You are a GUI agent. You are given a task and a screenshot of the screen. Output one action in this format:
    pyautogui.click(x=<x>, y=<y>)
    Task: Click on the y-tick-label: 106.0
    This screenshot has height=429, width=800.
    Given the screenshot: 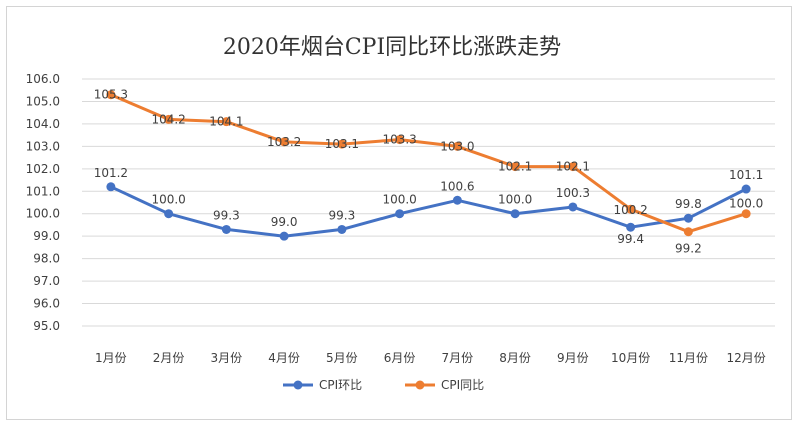 What is the action you would take?
    pyautogui.click(x=43, y=79)
    